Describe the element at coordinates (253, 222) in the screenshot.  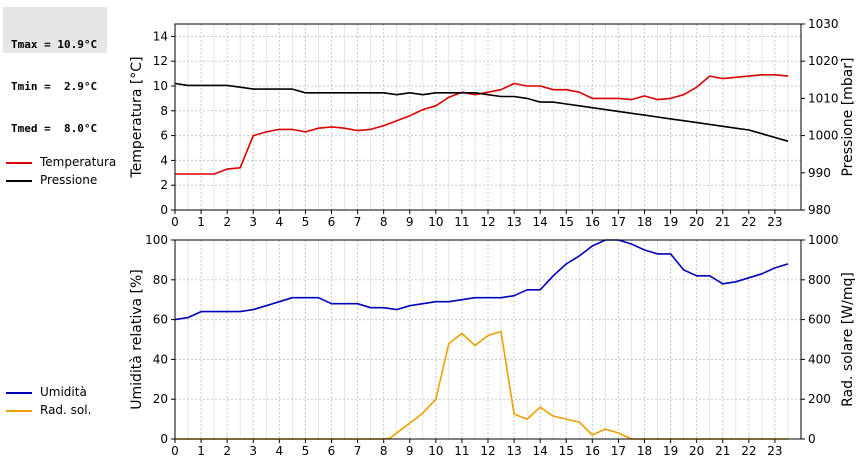
I see `x-tick-label-top: 3` at that location.